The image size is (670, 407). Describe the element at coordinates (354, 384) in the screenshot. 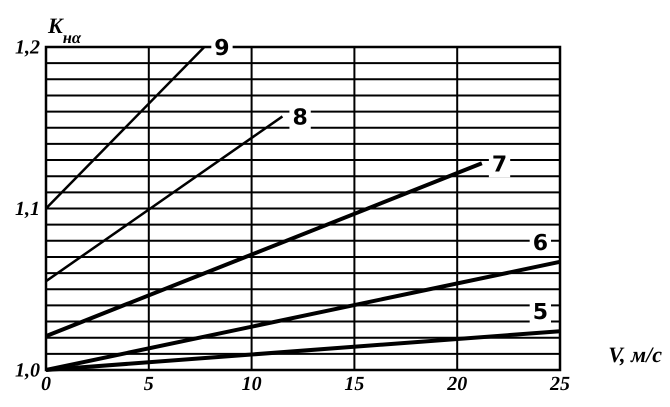

I see `x-tick-label: 15` at that location.